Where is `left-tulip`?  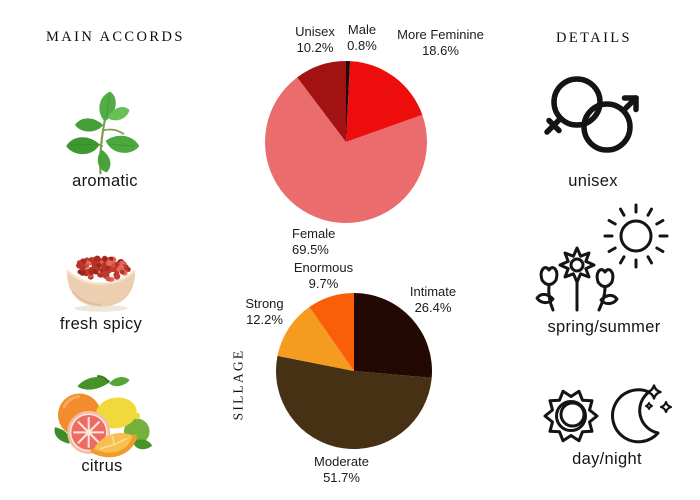 left-tulip is located at coordinates (547, 289).